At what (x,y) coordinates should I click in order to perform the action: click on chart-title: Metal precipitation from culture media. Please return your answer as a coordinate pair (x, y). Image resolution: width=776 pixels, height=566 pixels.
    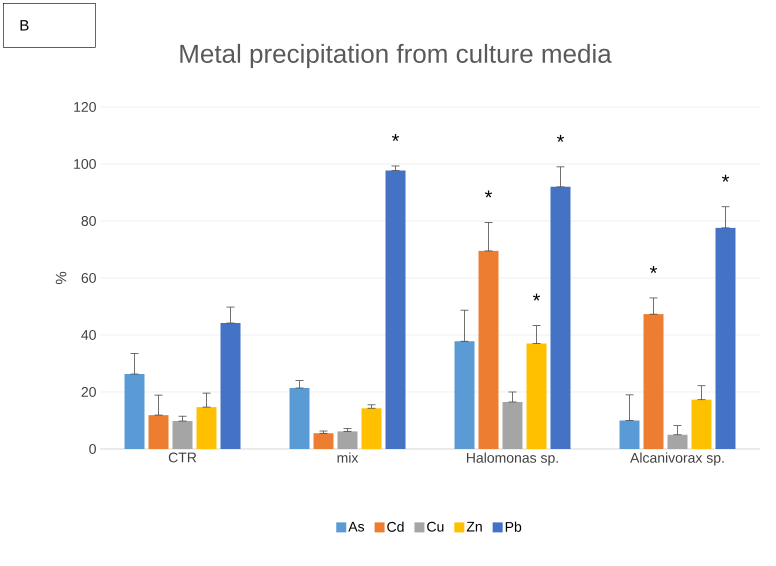
    Looking at the image, I should click on (396, 56).